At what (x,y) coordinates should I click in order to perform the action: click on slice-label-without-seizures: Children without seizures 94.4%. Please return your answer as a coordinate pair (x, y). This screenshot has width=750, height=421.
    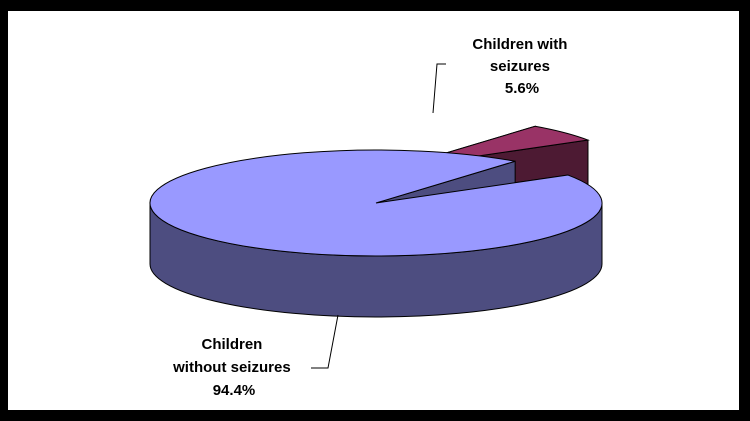
    Looking at the image, I should click on (233, 367).